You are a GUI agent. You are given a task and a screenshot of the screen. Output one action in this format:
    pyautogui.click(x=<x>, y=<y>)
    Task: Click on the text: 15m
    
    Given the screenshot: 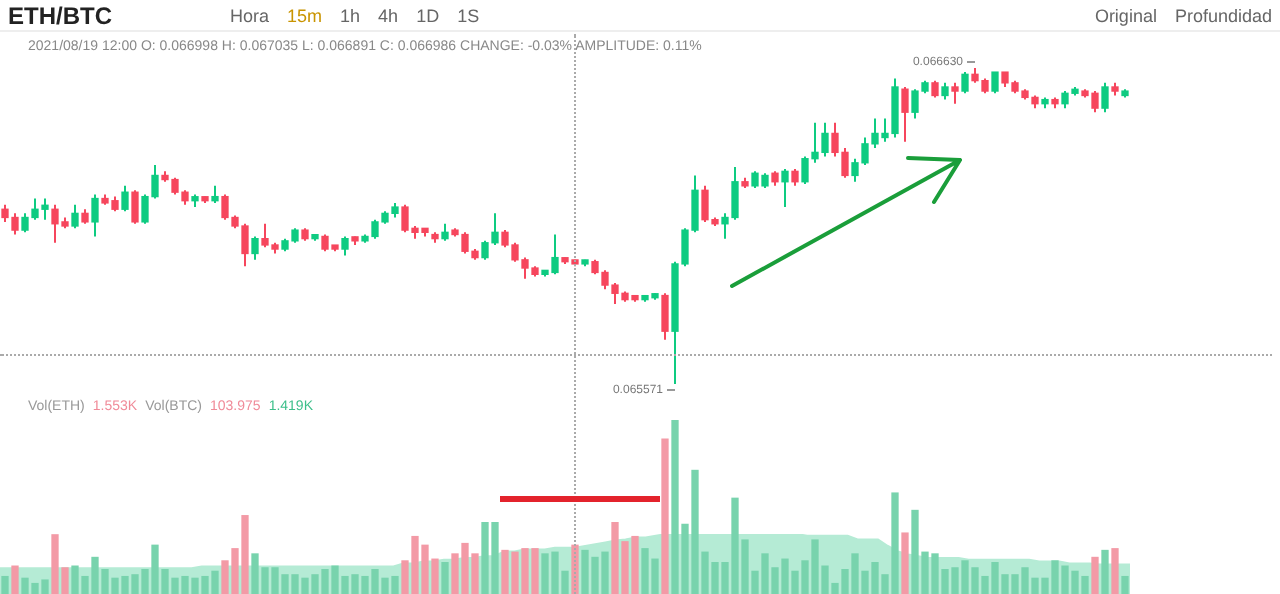 What is the action you would take?
    pyautogui.click(x=305, y=15)
    